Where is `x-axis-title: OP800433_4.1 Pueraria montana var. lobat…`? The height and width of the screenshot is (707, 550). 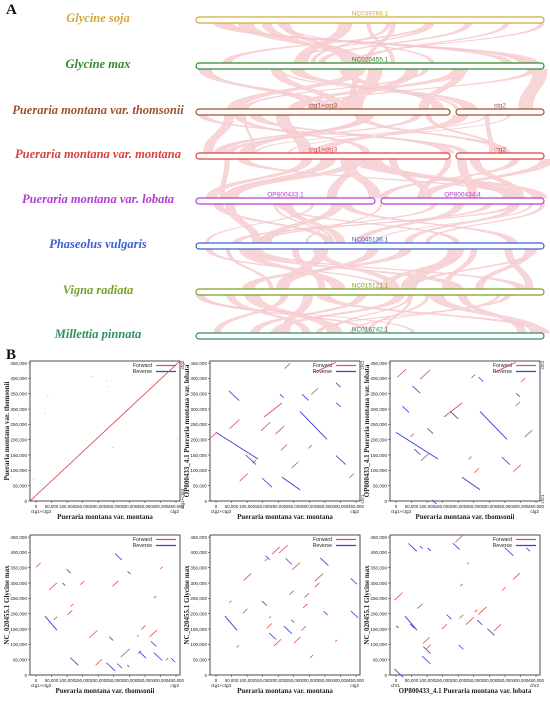
x-axis-title: OP800433_4.1 Pueraria montana var. lobat… is located at coordinates (465, 691).